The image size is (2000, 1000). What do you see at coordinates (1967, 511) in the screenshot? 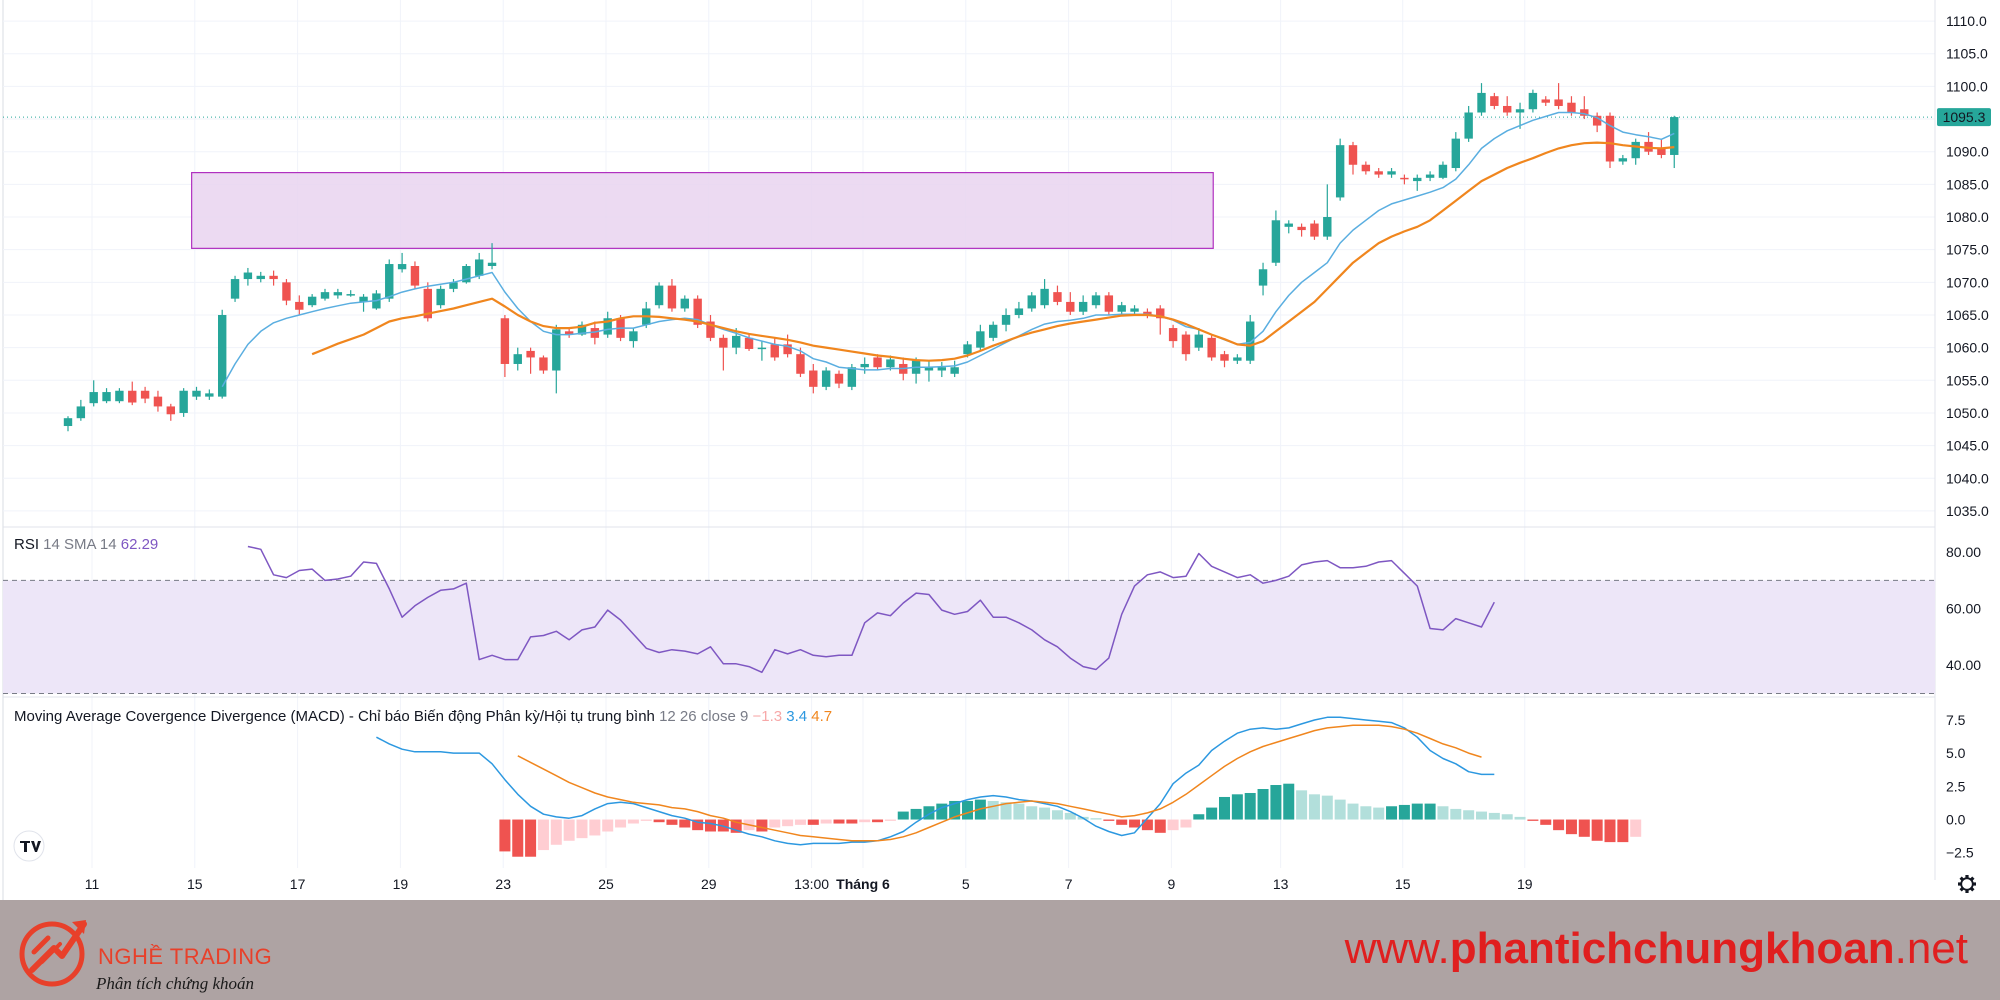
I see `price-tick-label: 1035.0` at bounding box center [1967, 511].